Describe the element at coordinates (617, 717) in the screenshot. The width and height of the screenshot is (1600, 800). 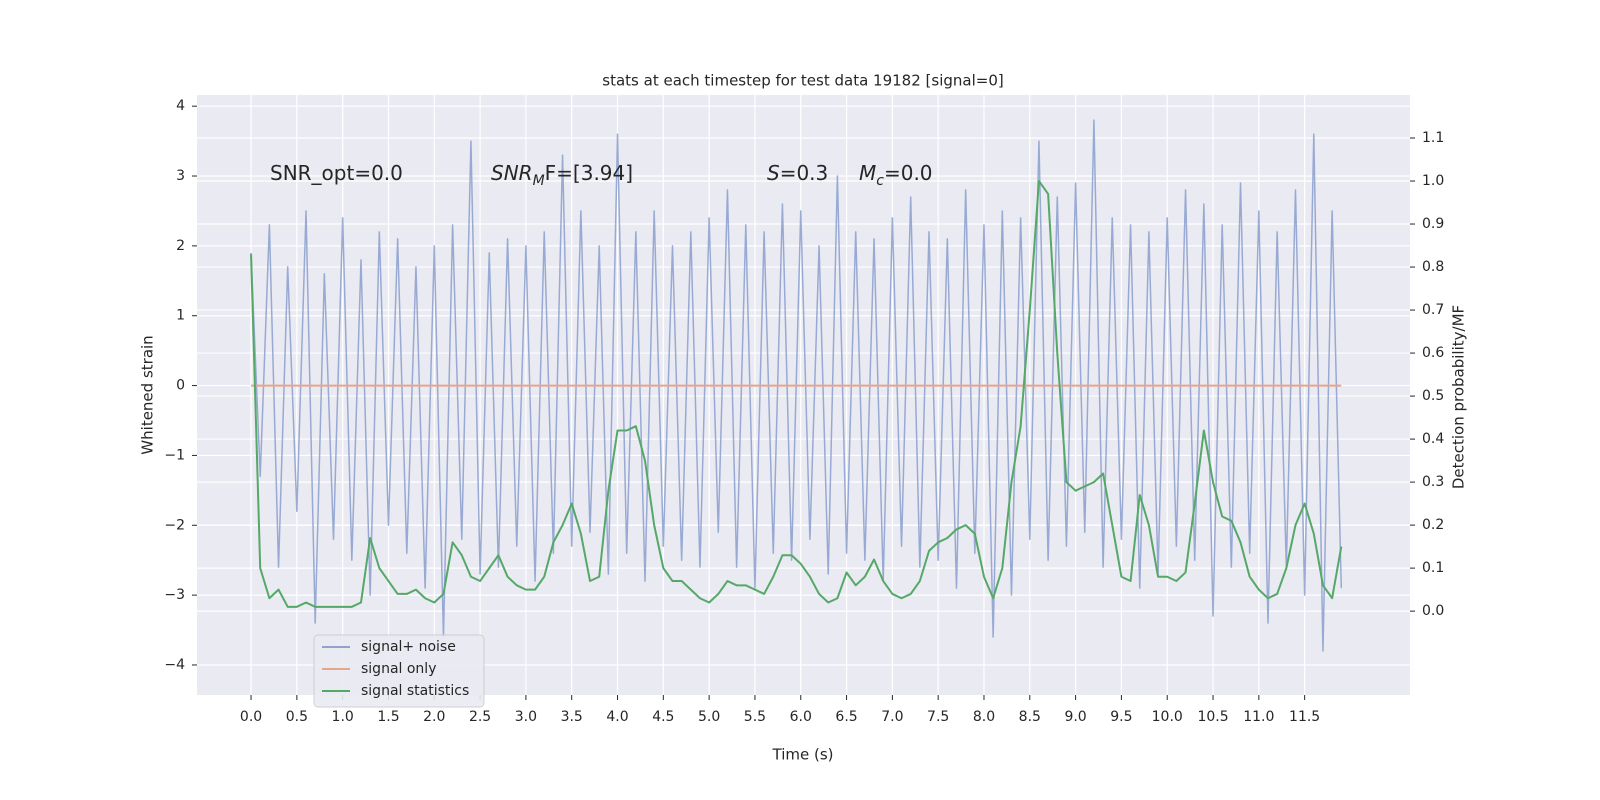
I see `x-tick-label: 4.0` at that location.